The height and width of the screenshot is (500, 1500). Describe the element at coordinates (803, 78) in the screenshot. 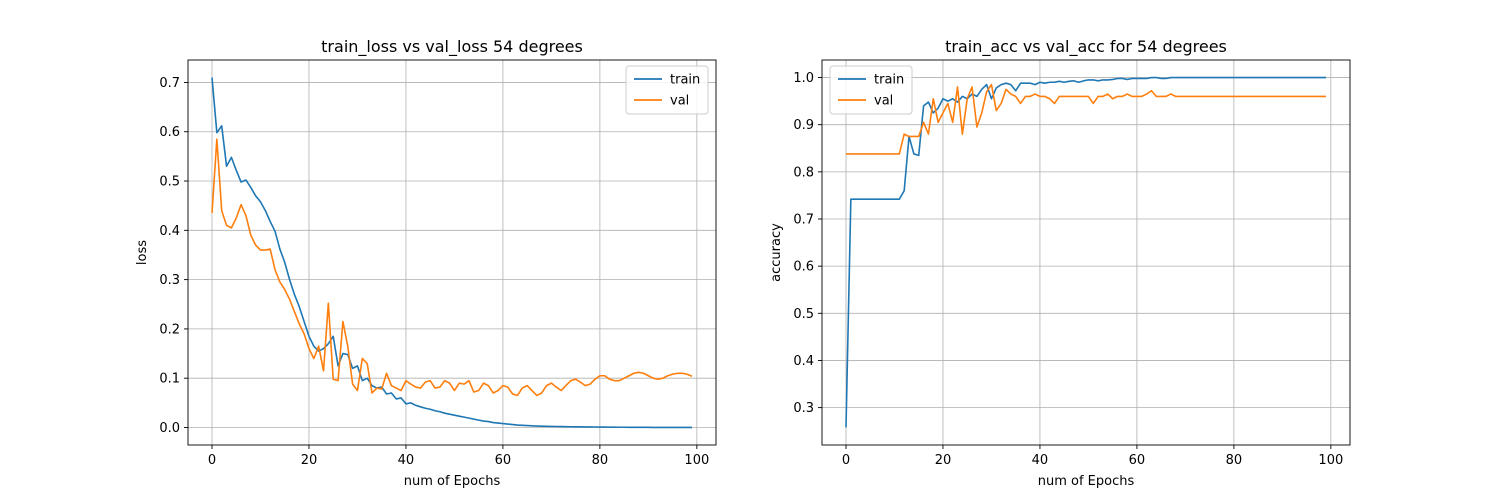

I see `y-tick-label: 1.0` at that location.